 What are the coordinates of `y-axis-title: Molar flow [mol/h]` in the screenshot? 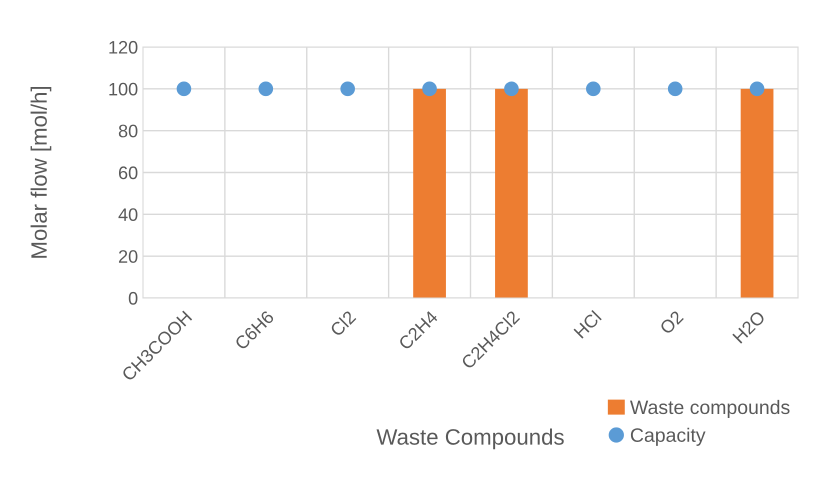 It's located at (41, 172).